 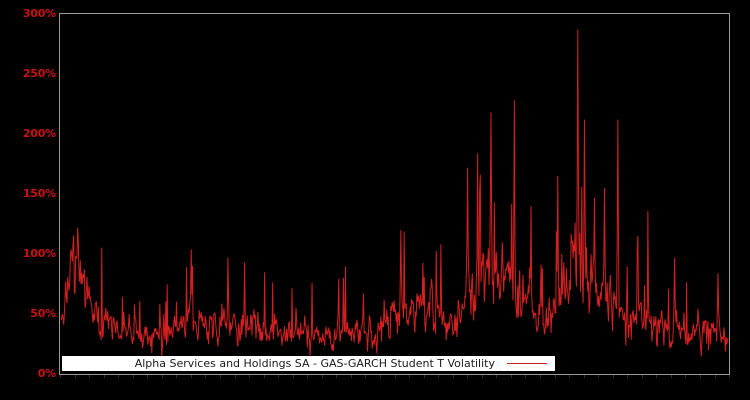 I want to click on legend-line-swatch, so click(x=527, y=364).